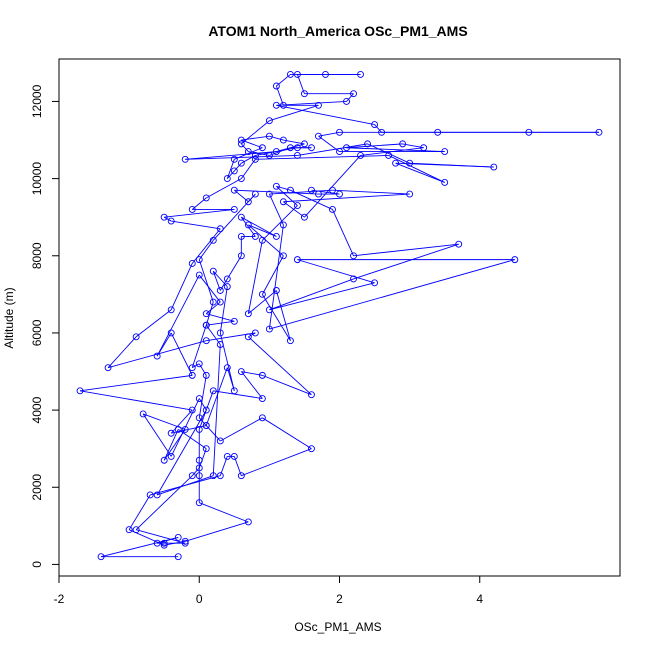 This screenshot has width=650, height=650. Describe the element at coordinates (199, 599) in the screenshot. I see `x-tick-label: 0` at that location.